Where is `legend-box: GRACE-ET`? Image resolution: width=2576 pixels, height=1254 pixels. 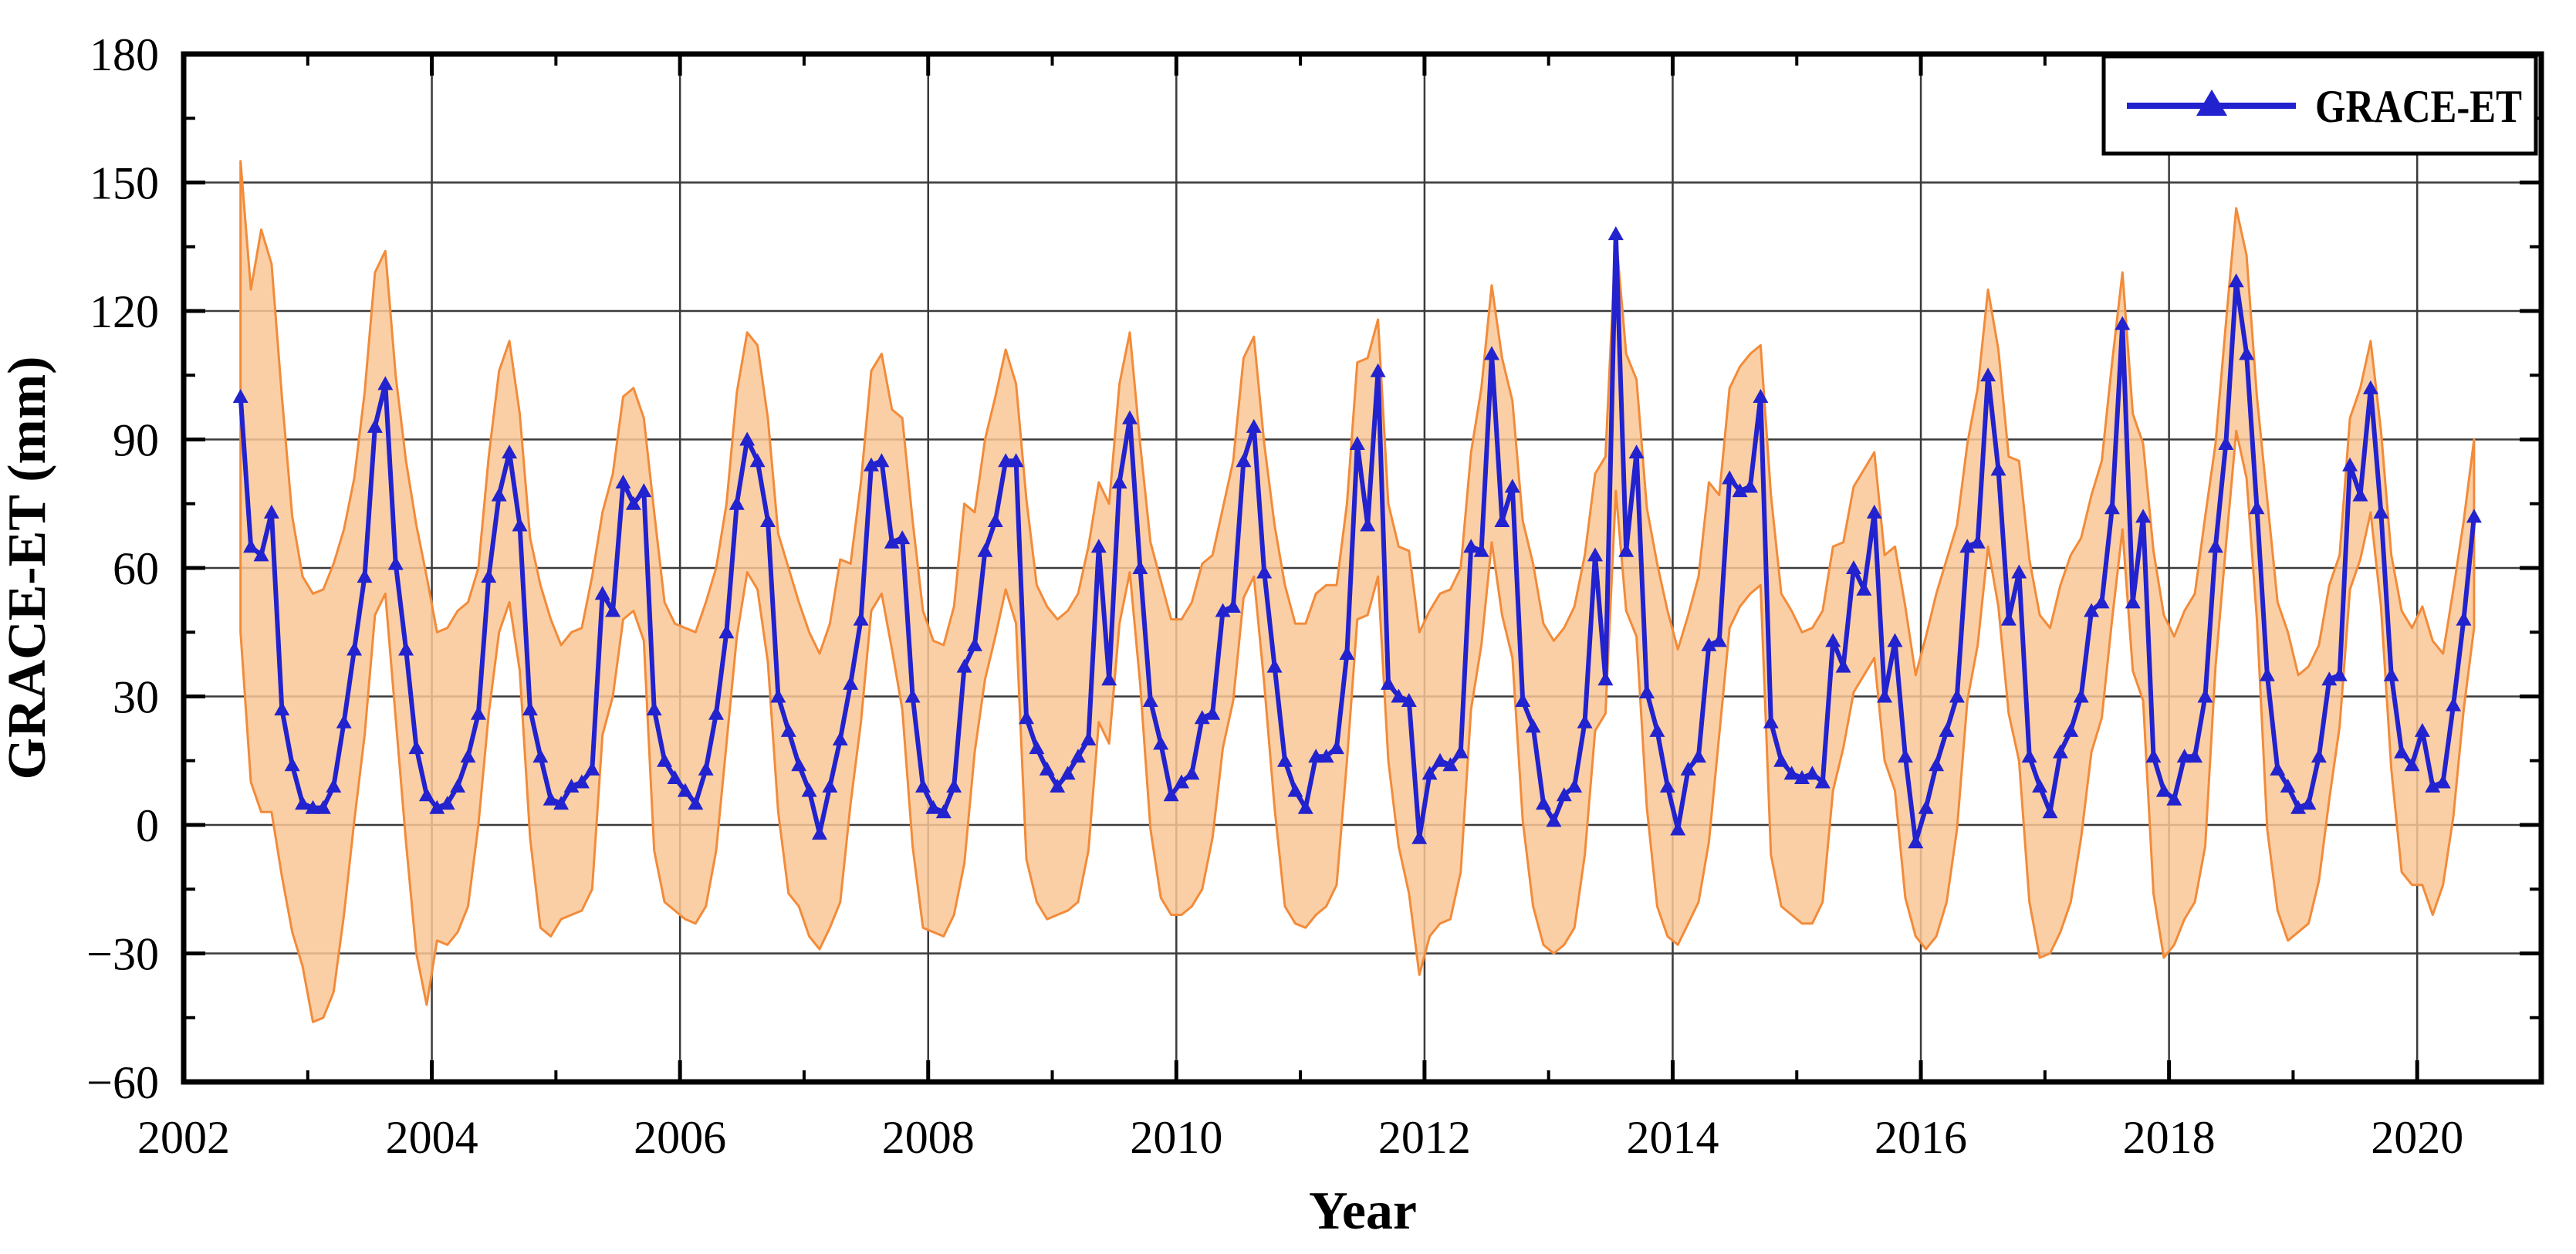
legend-box: GRACE-ET is located at coordinates (2319, 105).